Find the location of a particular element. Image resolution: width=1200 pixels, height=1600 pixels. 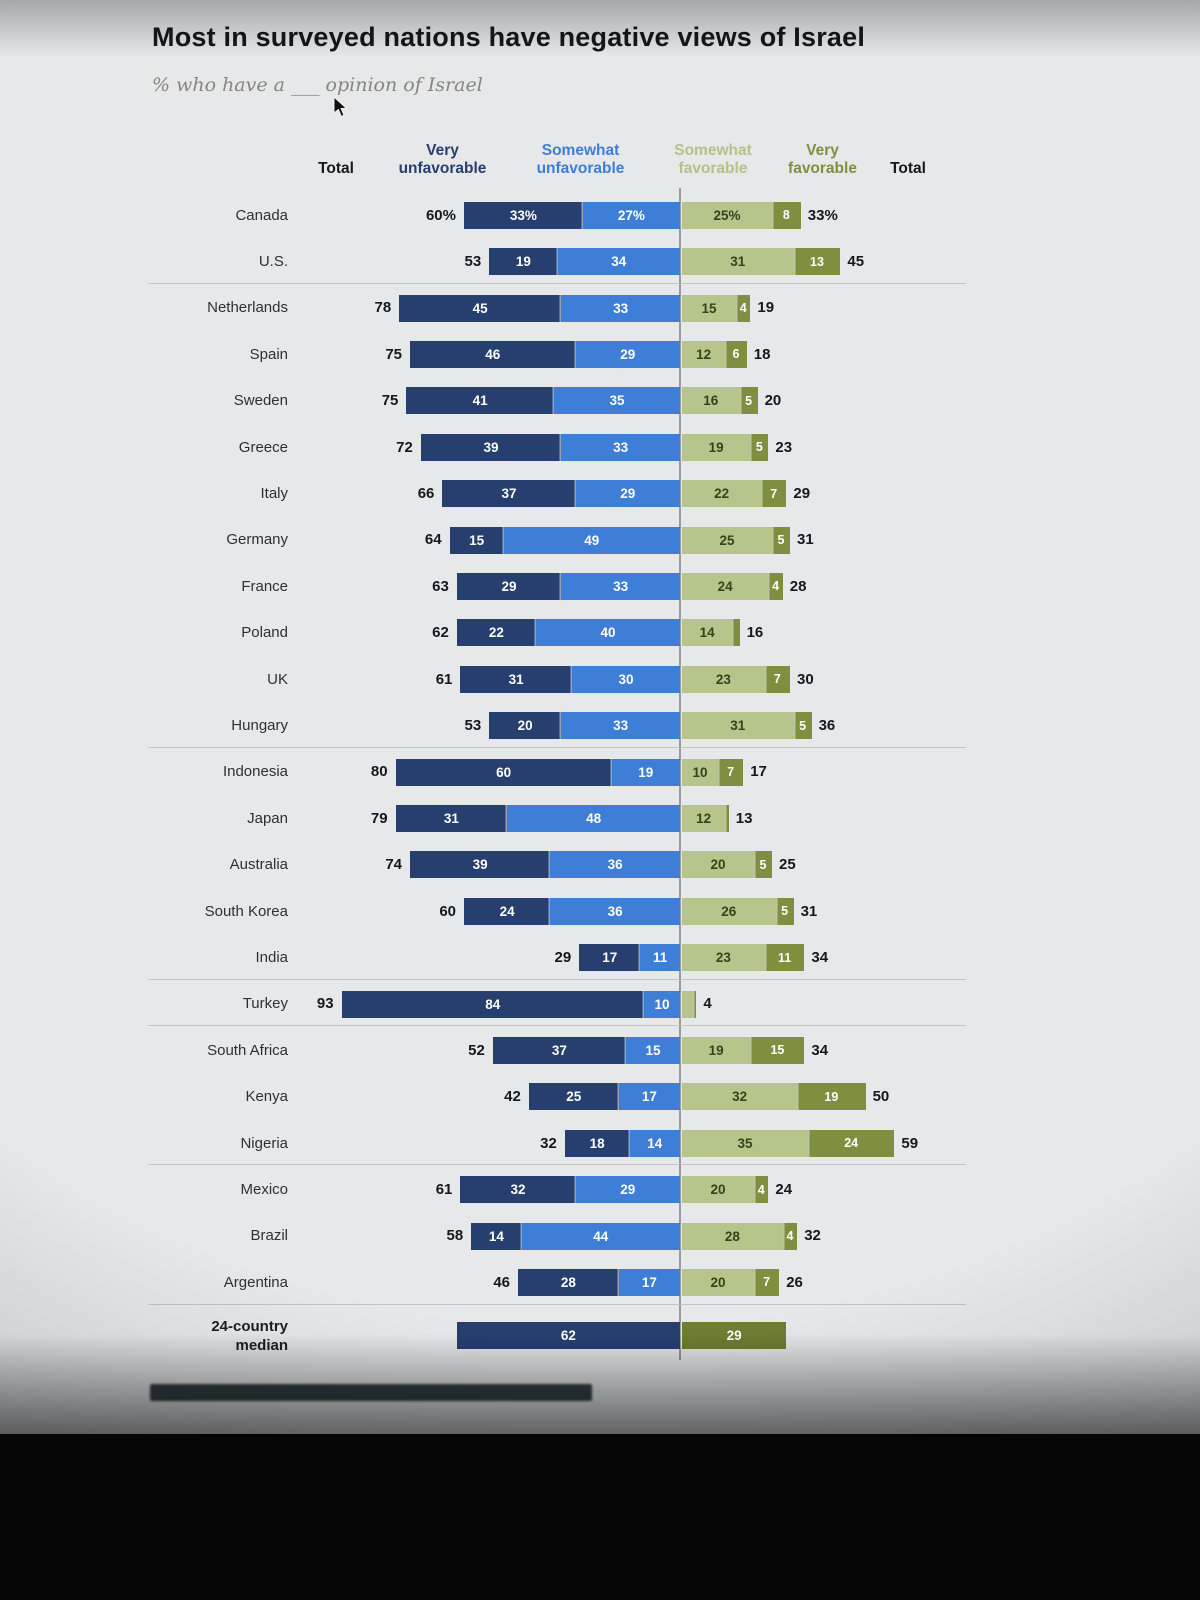

very-unfavorable-segment: 60 is located at coordinates (503, 772).